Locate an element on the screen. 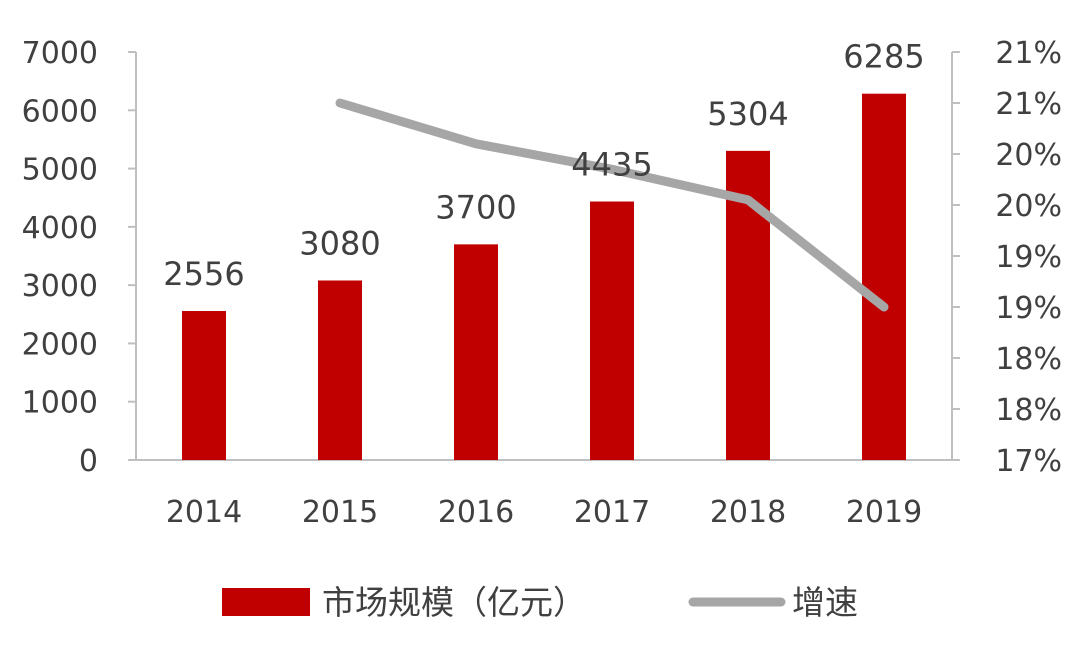 This screenshot has height=645, width=1080. legend-label-growth: 增速 is located at coordinates (825, 602).